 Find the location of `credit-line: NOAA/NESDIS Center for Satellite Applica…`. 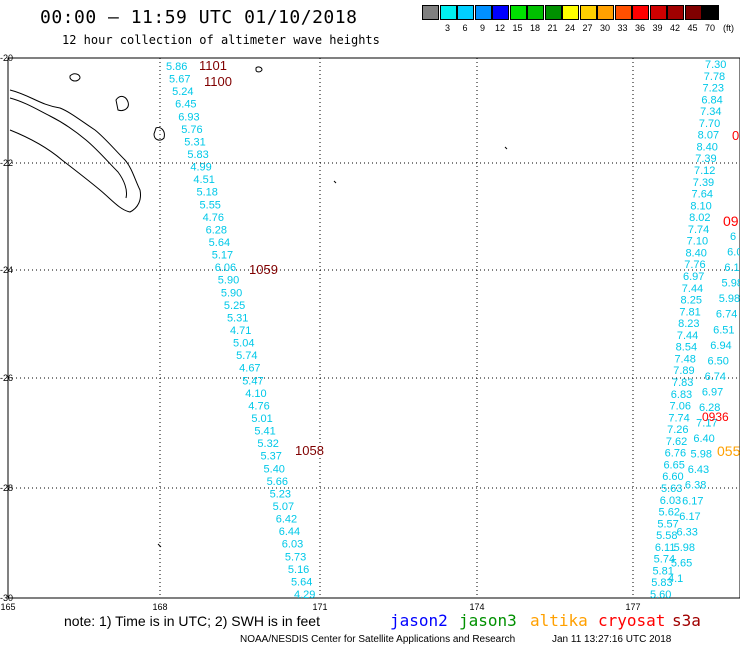

credit-line: NOAA/NESDIS Center for Satellite Applica… is located at coordinates (378, 639).